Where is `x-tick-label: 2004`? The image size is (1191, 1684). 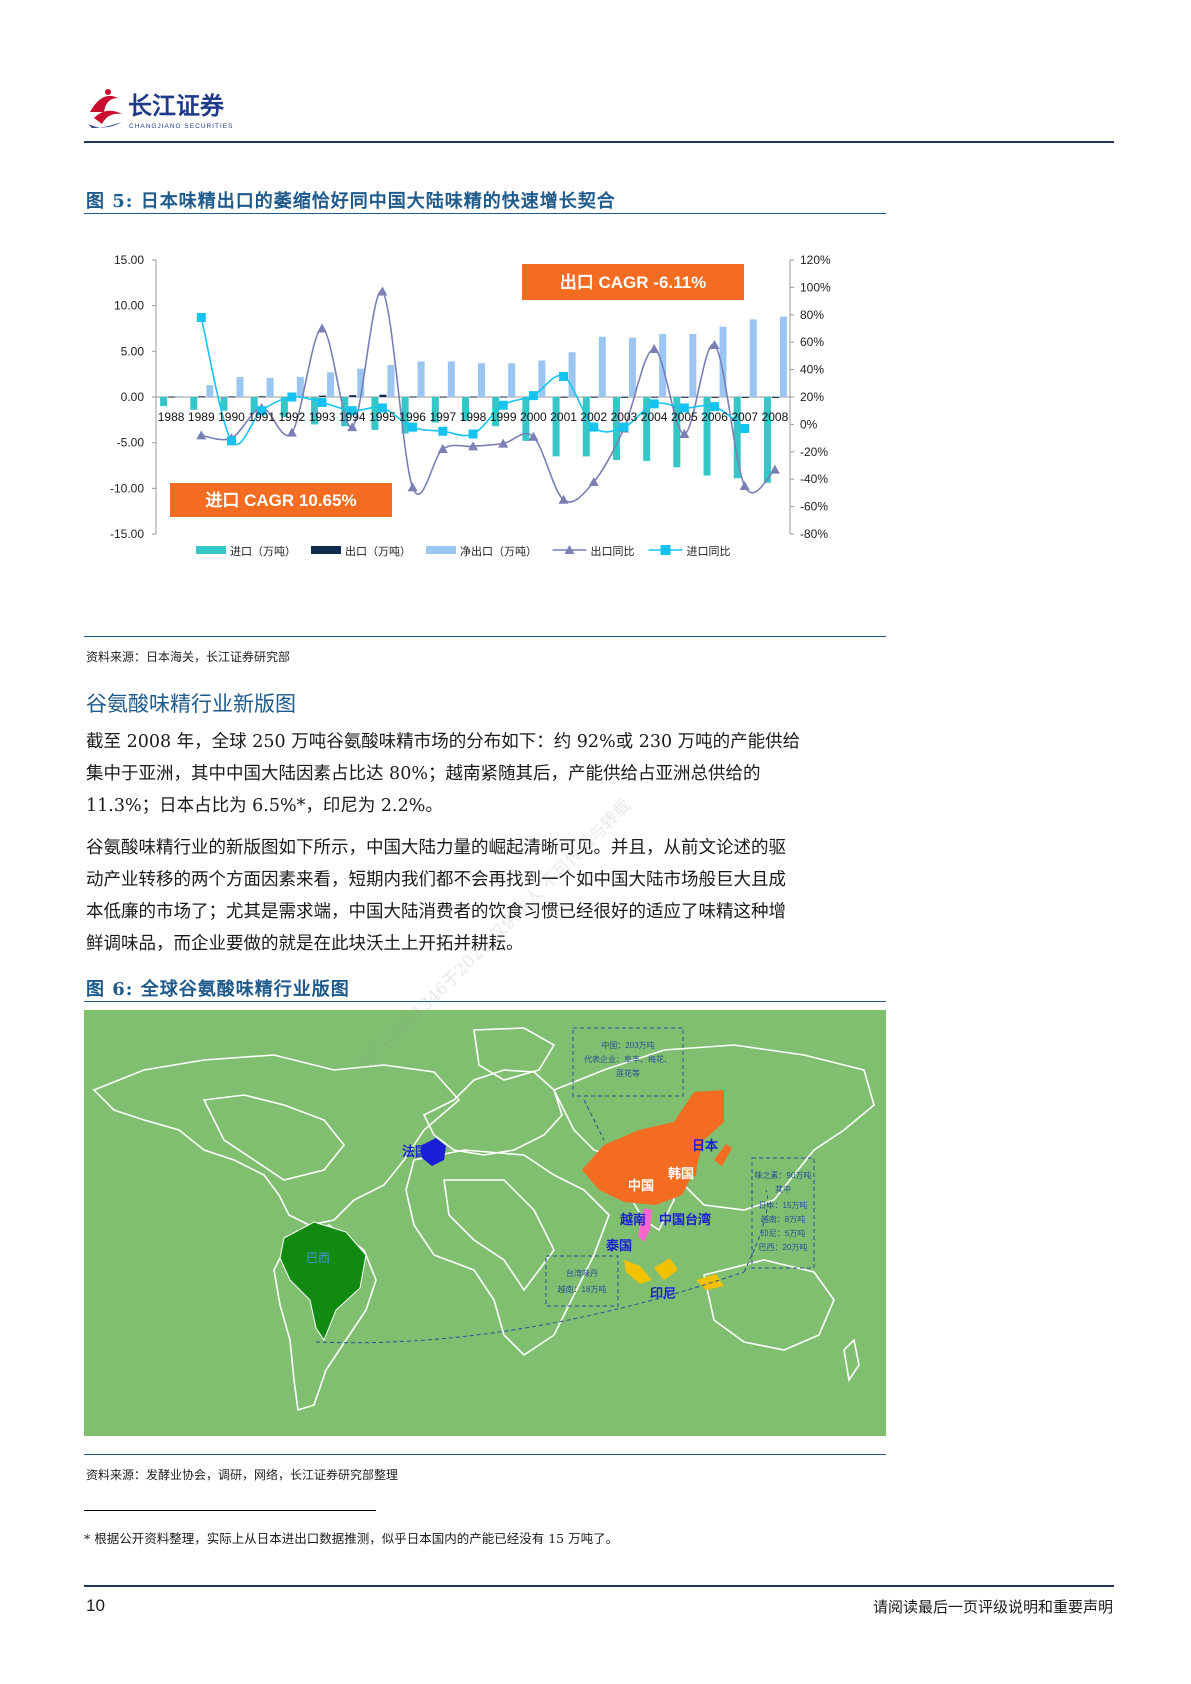
x-tick-label: 2004 is located at coordinates (654, 417).